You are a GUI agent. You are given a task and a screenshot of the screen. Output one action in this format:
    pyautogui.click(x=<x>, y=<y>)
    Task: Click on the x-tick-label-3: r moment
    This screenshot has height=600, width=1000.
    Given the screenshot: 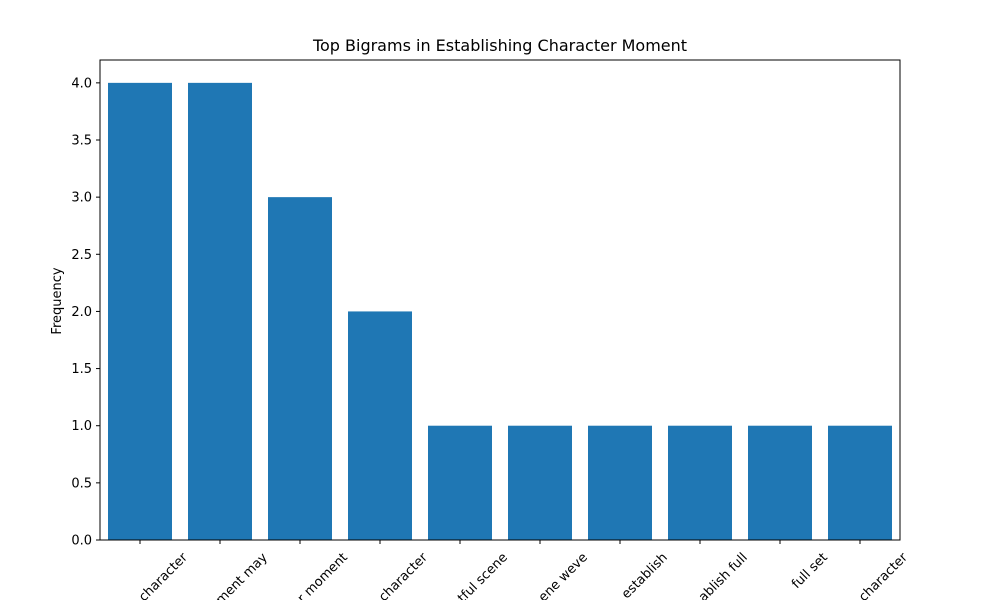 What is the action you would take?
    pyautogui.click(x=323, y=575)
    